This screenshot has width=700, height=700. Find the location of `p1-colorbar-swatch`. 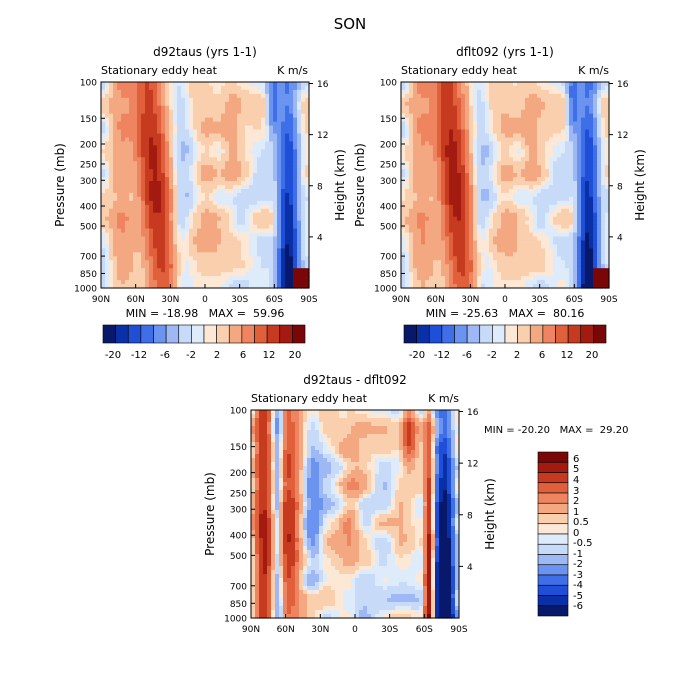

p1-colorbar-swatch is located at coordinates (109, 334).